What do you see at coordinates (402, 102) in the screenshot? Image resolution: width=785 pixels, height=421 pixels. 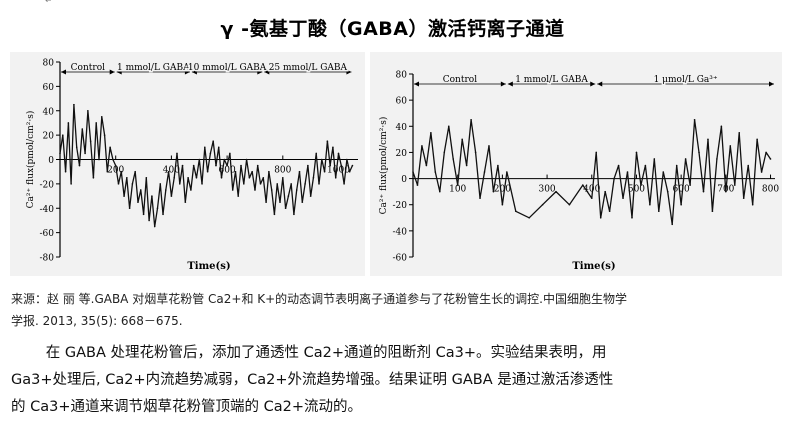 I see `right-chart-ytick-label: 60` at bounding box center [402, 102].